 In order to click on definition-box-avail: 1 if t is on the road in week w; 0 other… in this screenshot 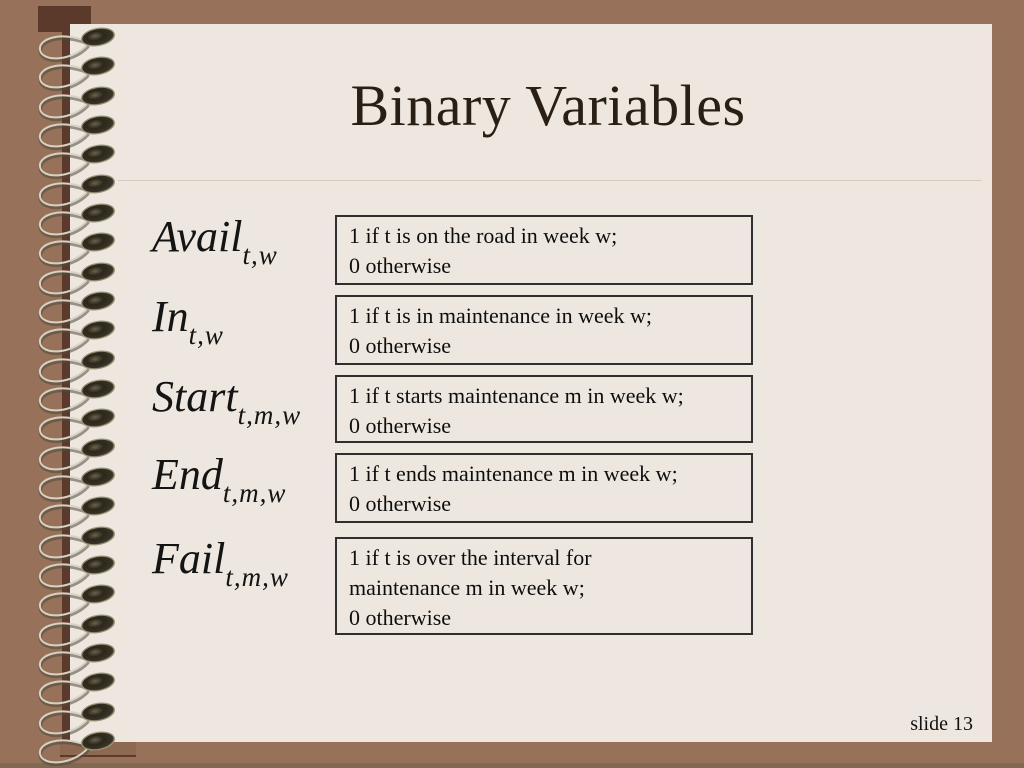, I will do `click(544, 250)`.